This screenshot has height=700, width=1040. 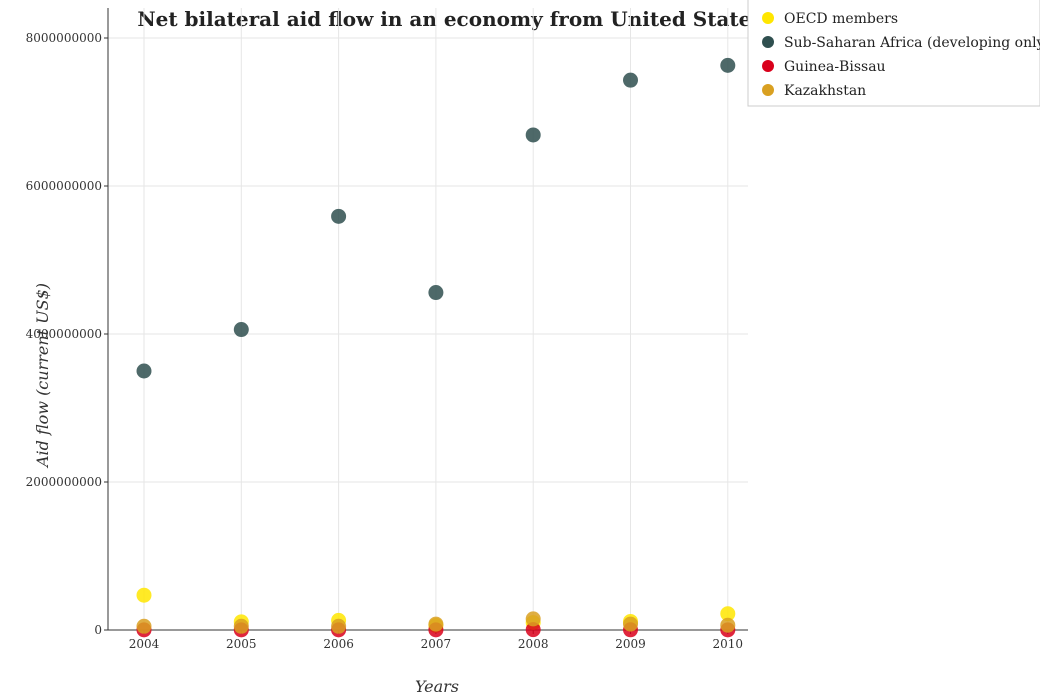 What do you see at coordinates (436, 644) in the screenshot?
I see `x-tick-label: 2007` at bounding box center [436, 644].